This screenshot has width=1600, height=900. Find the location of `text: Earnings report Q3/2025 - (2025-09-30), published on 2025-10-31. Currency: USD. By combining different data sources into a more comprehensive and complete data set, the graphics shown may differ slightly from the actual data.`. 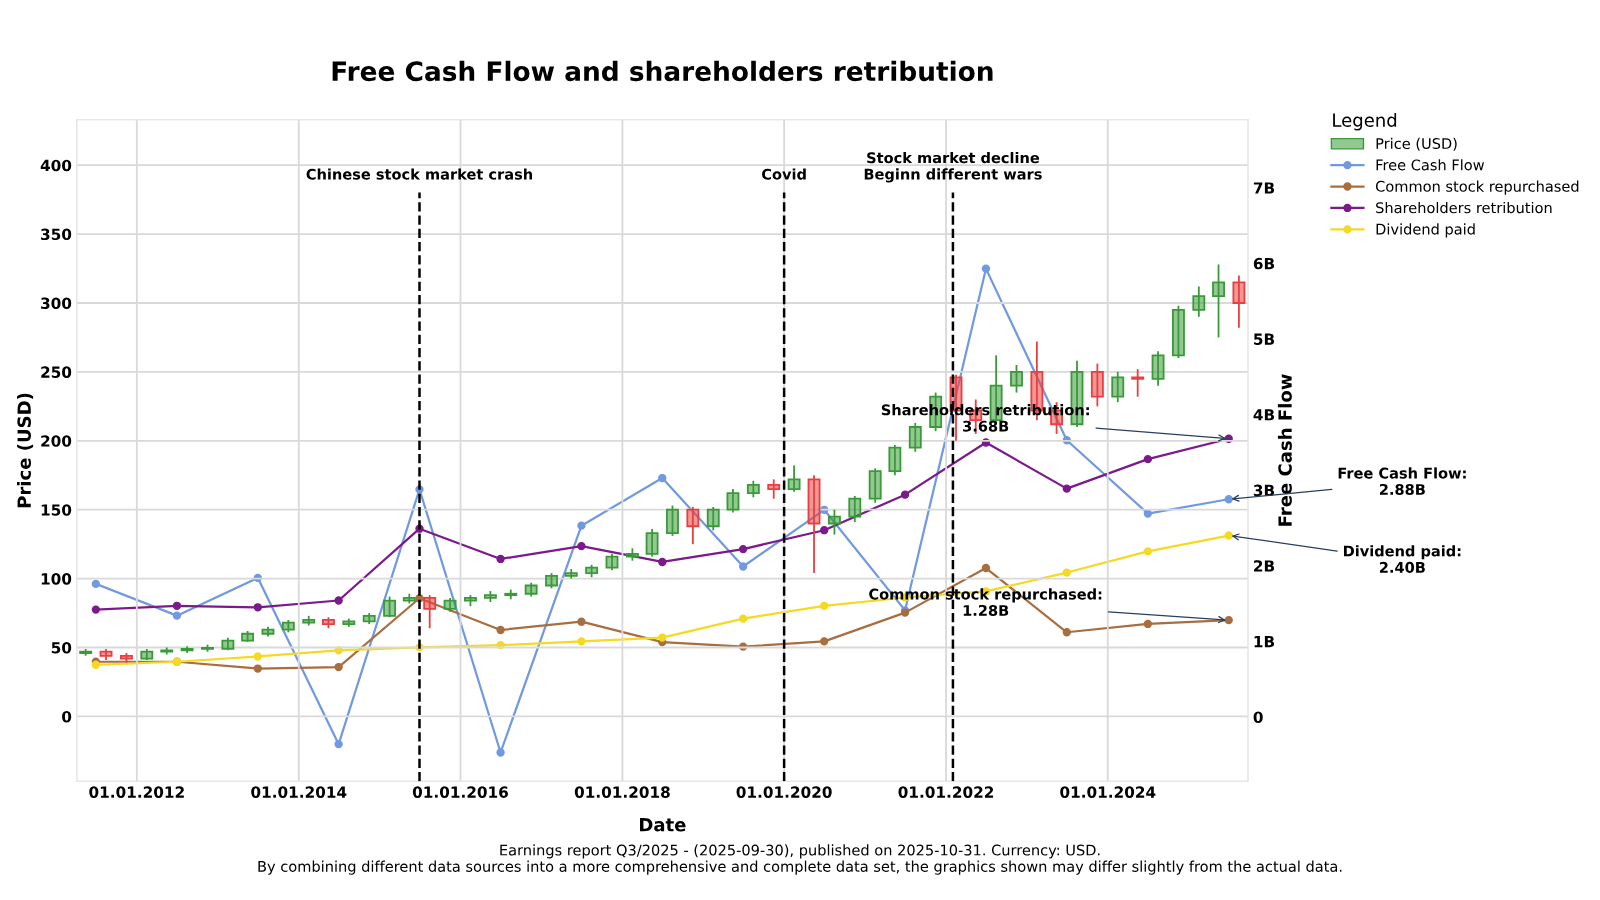

text: Earnings report Q3/2025 - (2025-09-30), published on 2025-10-31. Currency: USD. By combining different data sources into a more comprehensive and complete data set, the graphics shown may differ slightly from the actual data. is located at coordinates (800, 859).